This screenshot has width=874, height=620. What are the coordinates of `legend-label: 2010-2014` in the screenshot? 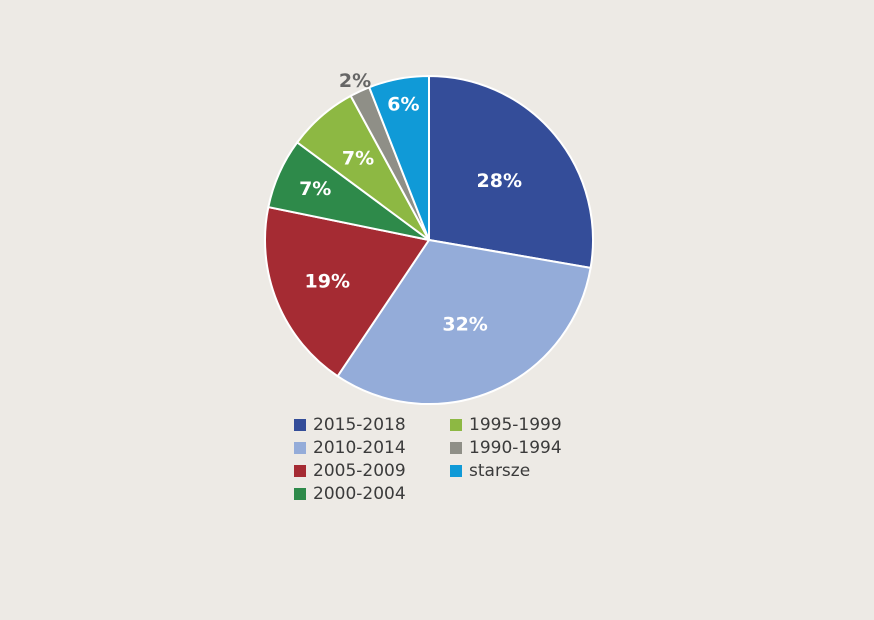 It's located at (359, 448).